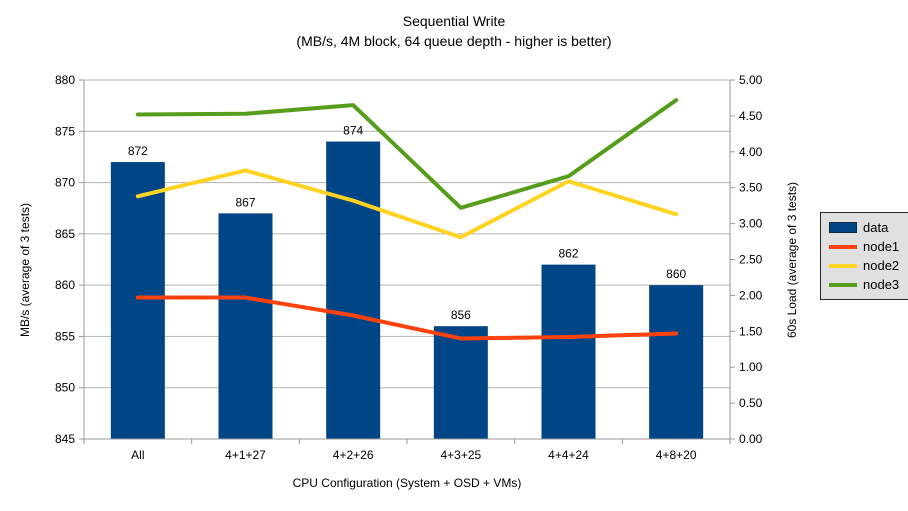 The height and width of the screenshot is (511, 908). Describe the element at coordinates (65, 131) in the screenshot. I see `left-tick-label: 875` at that location.